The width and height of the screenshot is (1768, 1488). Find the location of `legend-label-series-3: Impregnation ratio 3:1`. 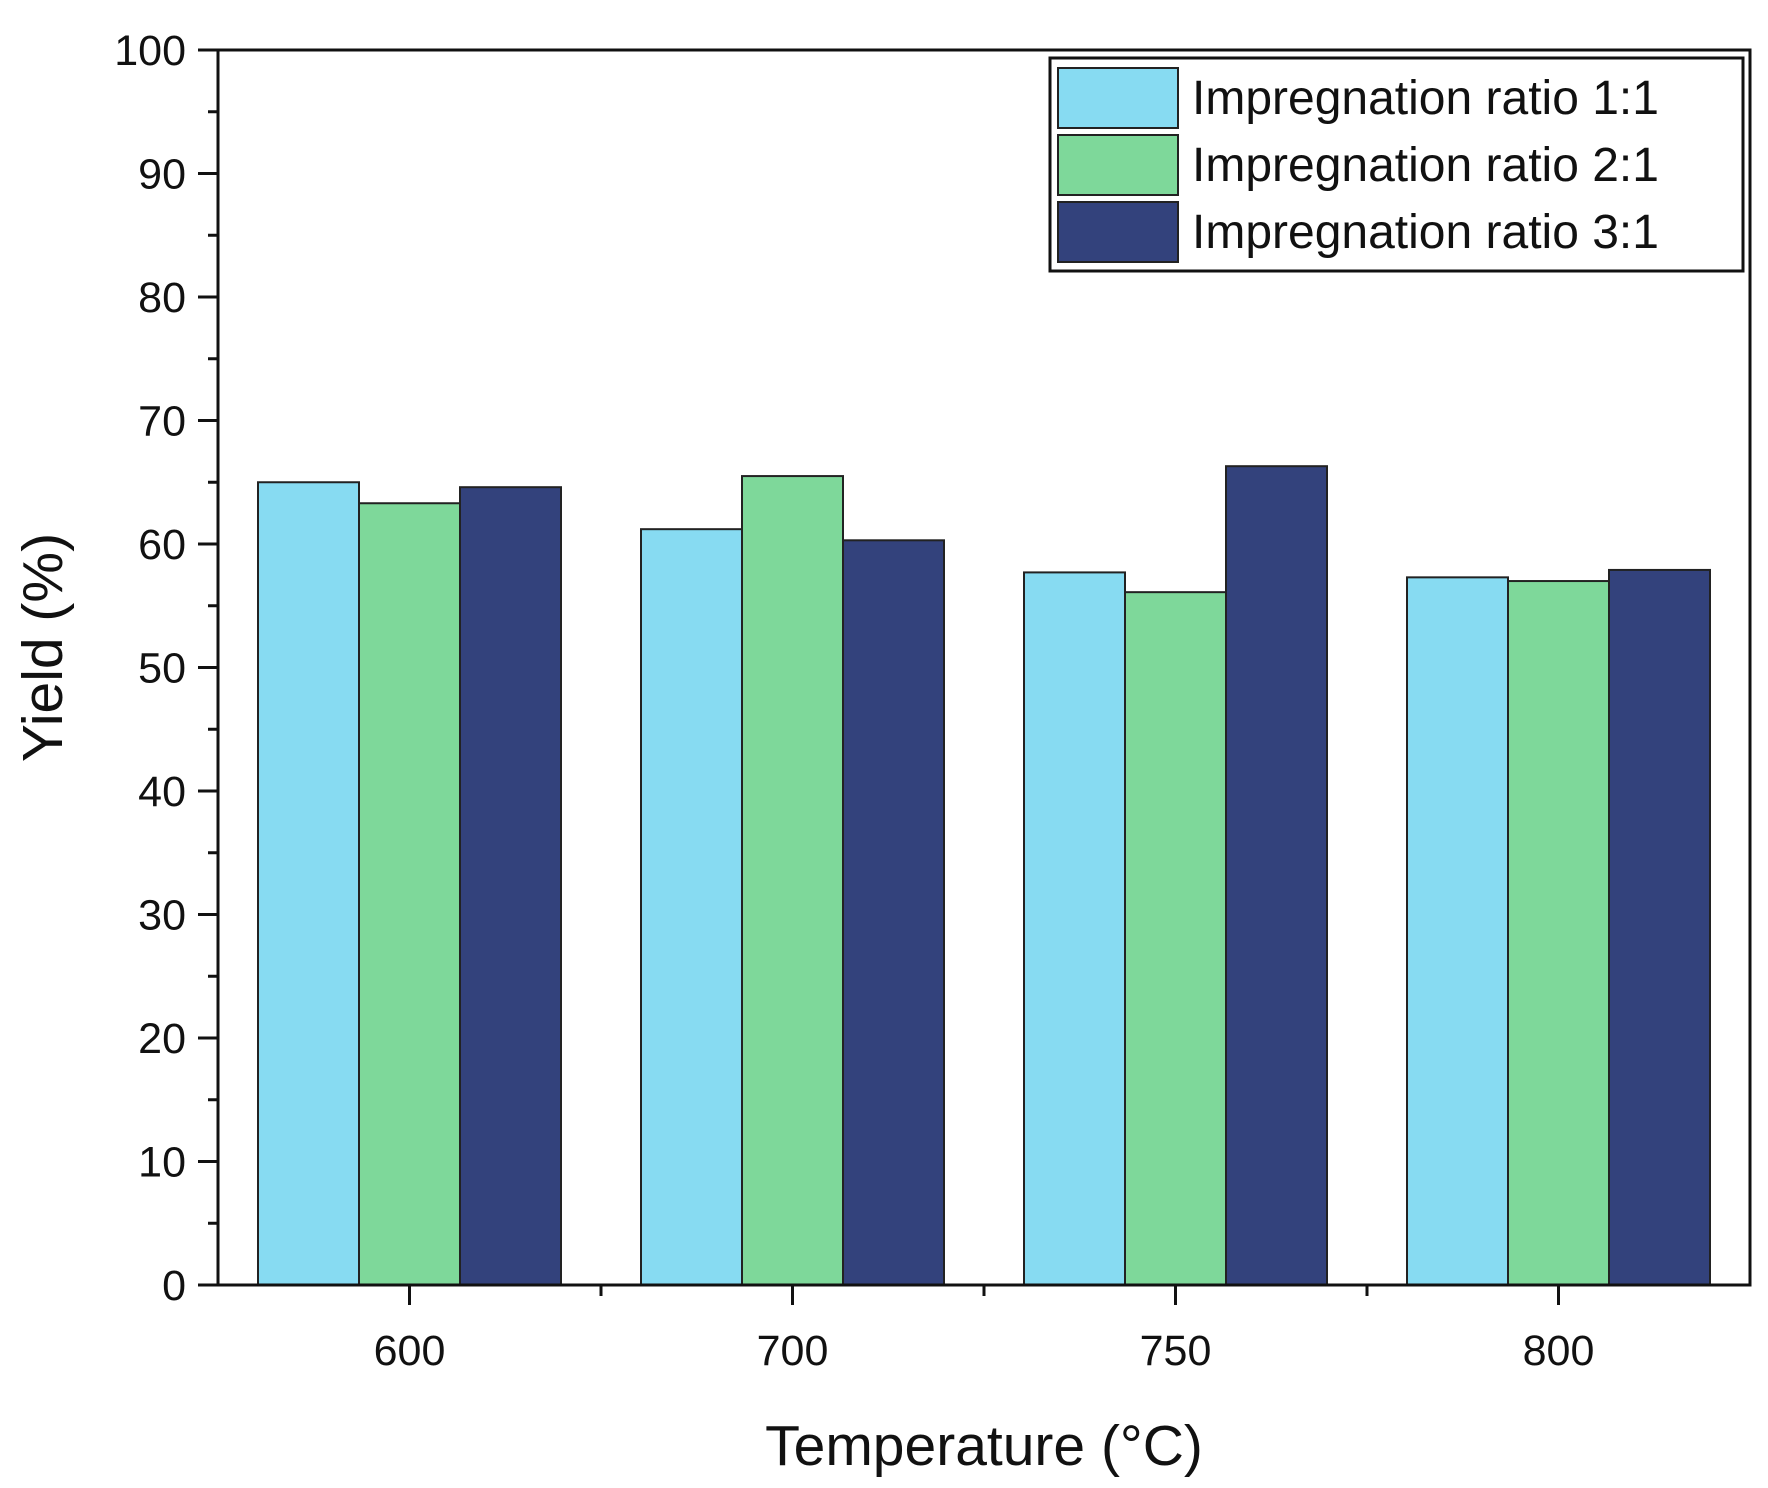

legend-label-series-3: Impregnation ratio 3:1 is located at coordinates (1425, 232).